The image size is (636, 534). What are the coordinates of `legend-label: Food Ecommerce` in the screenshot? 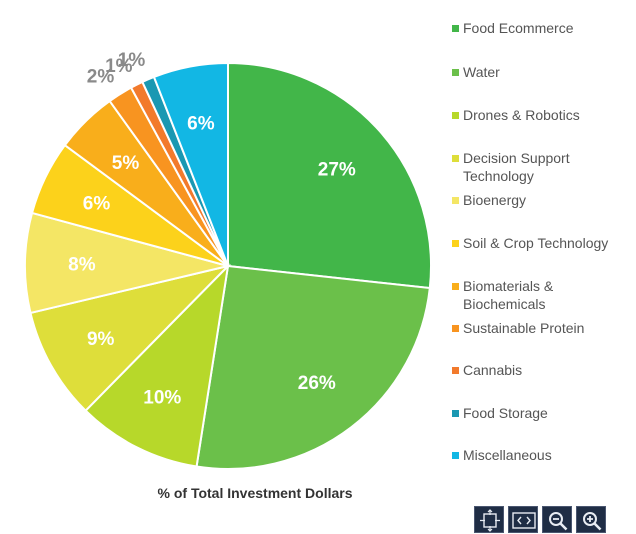 It's located at (518, 28).